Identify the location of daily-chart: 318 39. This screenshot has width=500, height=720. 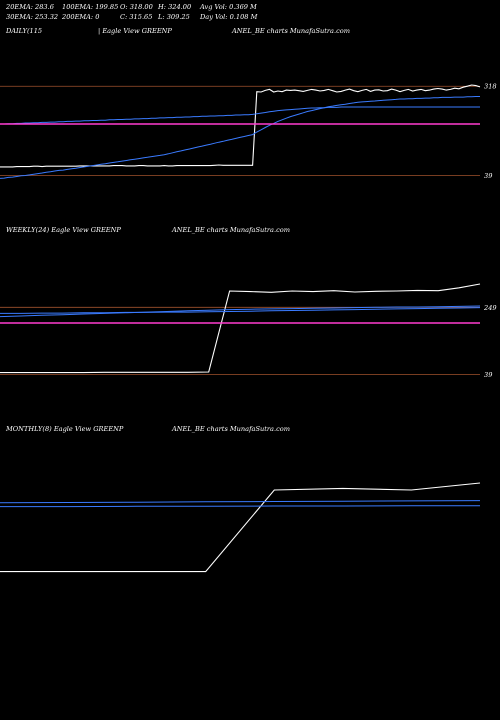
(248, 131).